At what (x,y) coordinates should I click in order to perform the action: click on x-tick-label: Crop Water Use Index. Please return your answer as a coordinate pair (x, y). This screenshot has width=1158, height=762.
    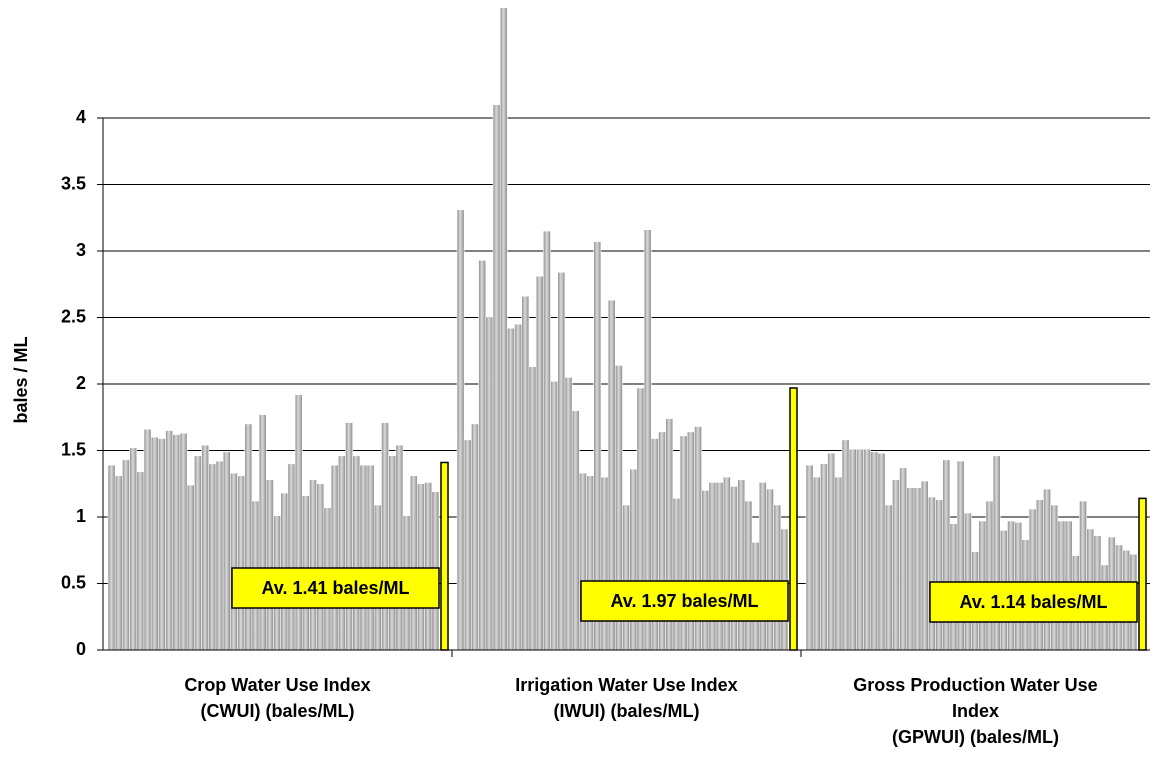
    Looking at the image, I should click on (277, 685).